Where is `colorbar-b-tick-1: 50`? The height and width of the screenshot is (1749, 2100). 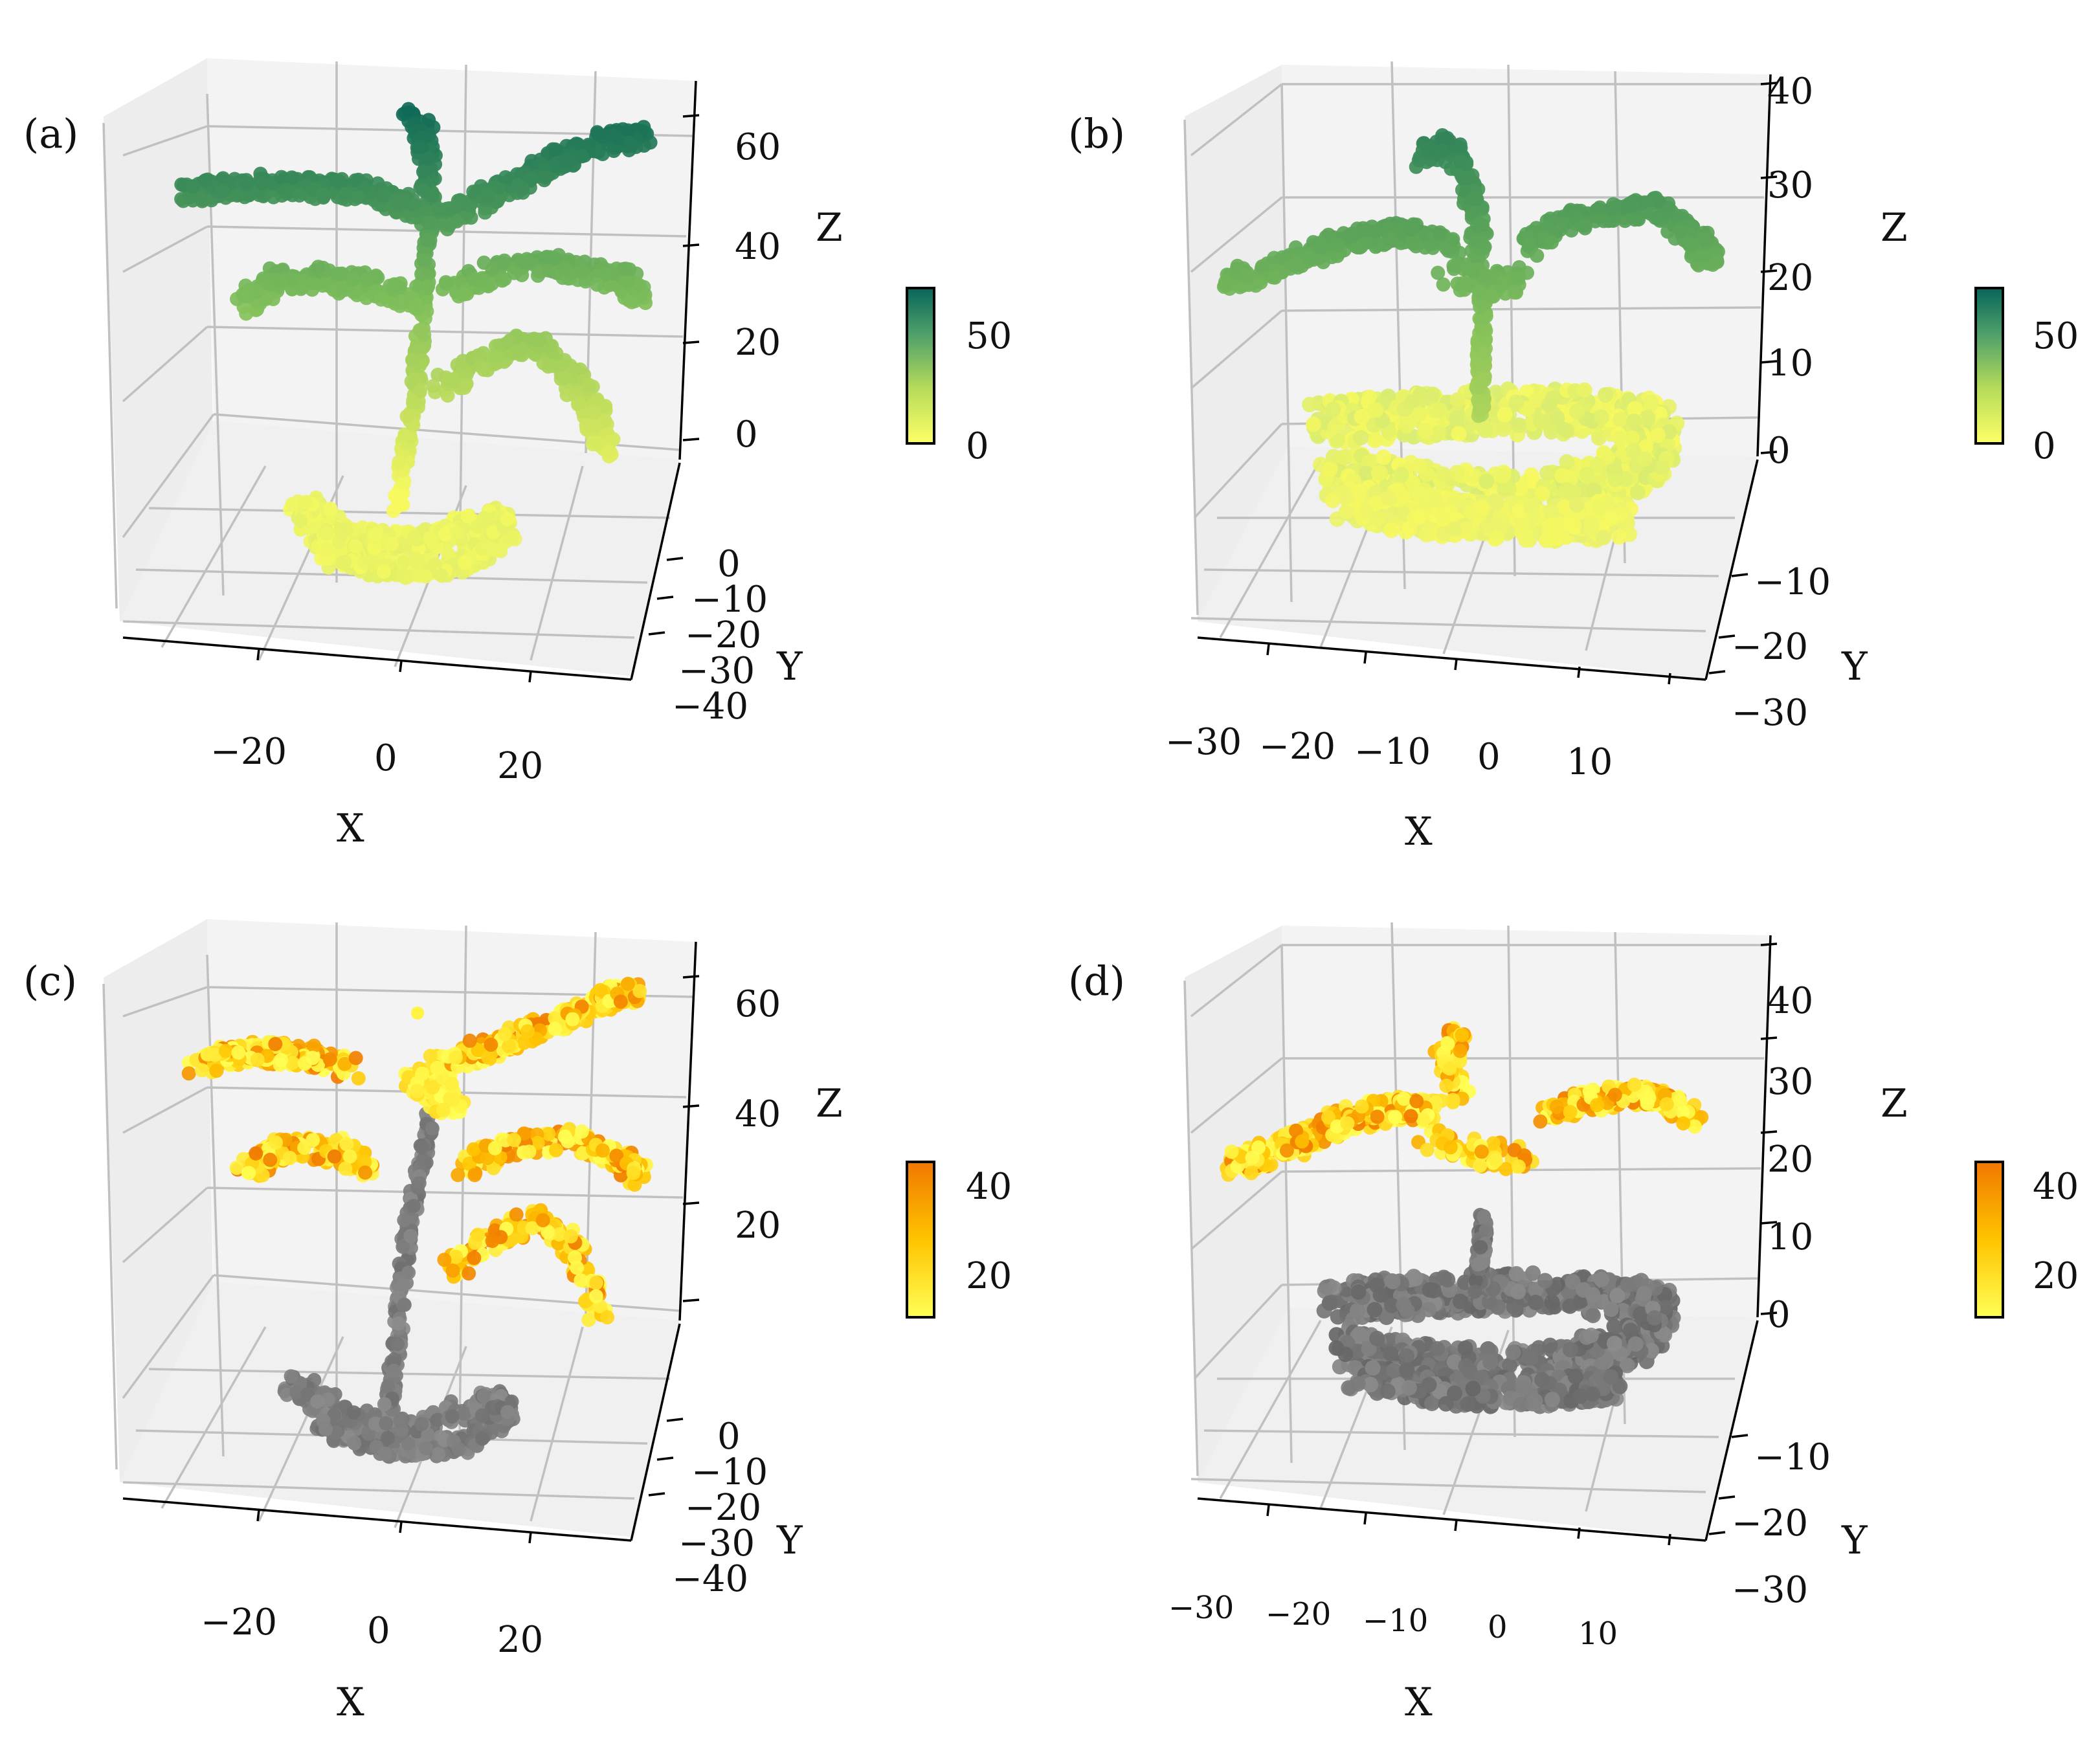 colorbar-b-tick-1: 50 is located at coordinates (2056, 336).